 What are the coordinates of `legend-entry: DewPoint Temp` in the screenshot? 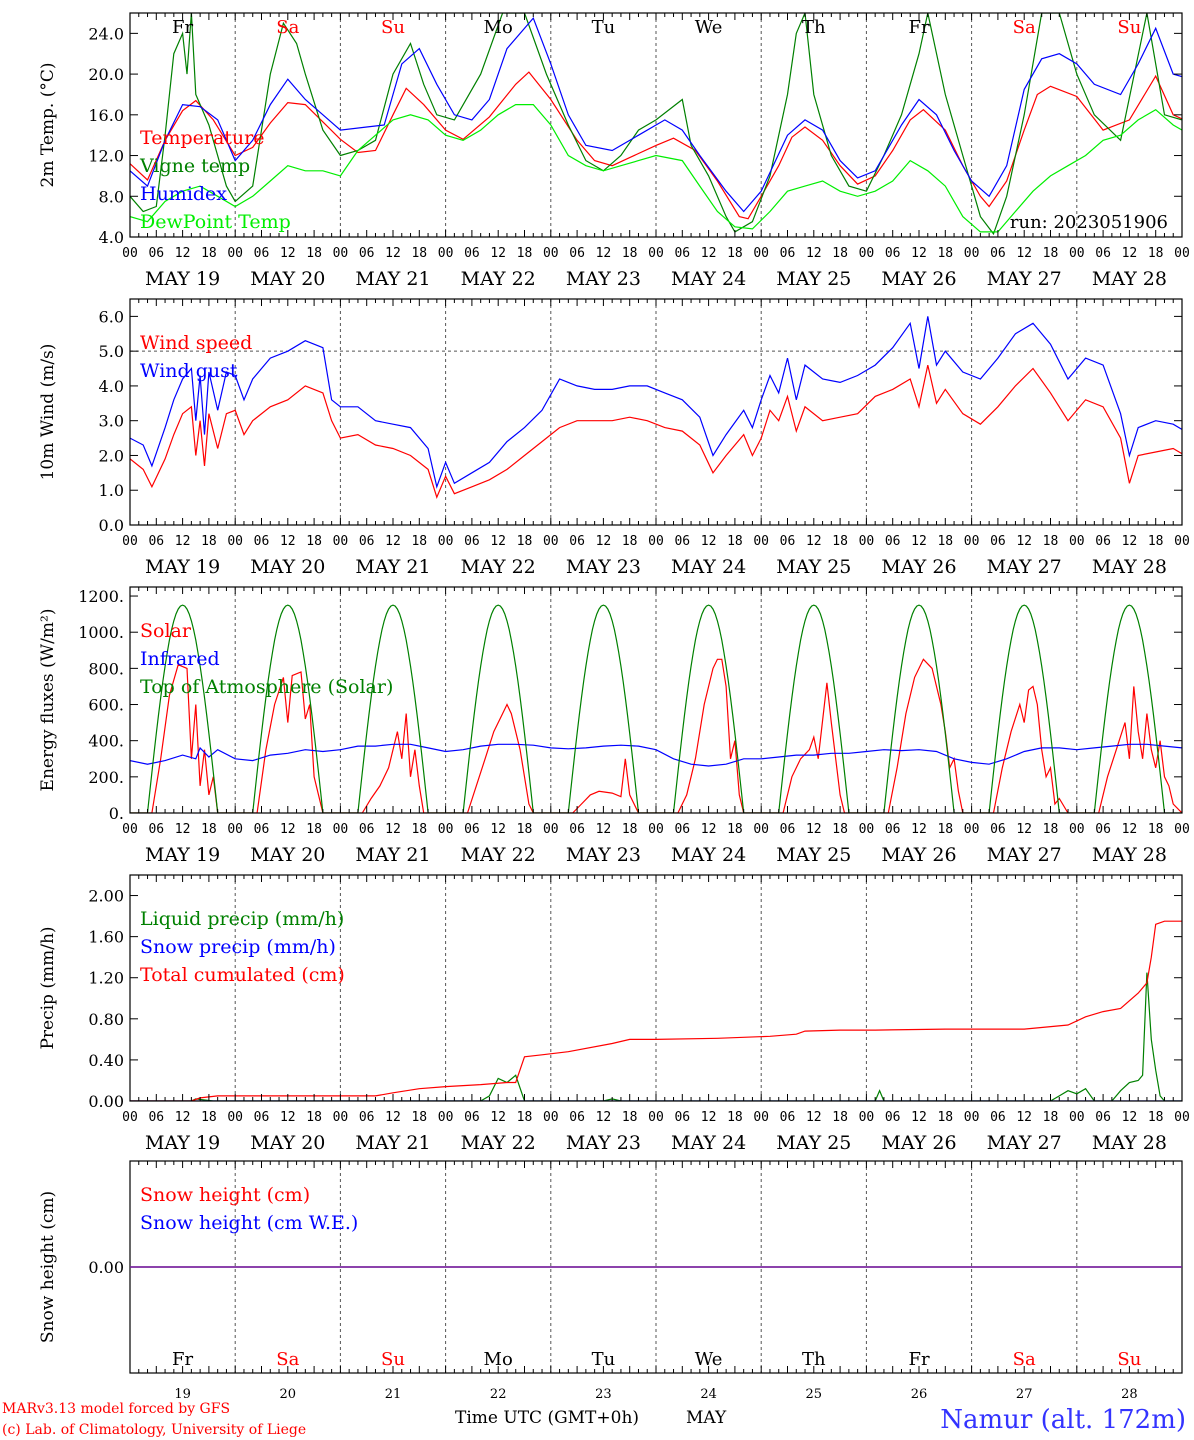 It's located at (215, 222).